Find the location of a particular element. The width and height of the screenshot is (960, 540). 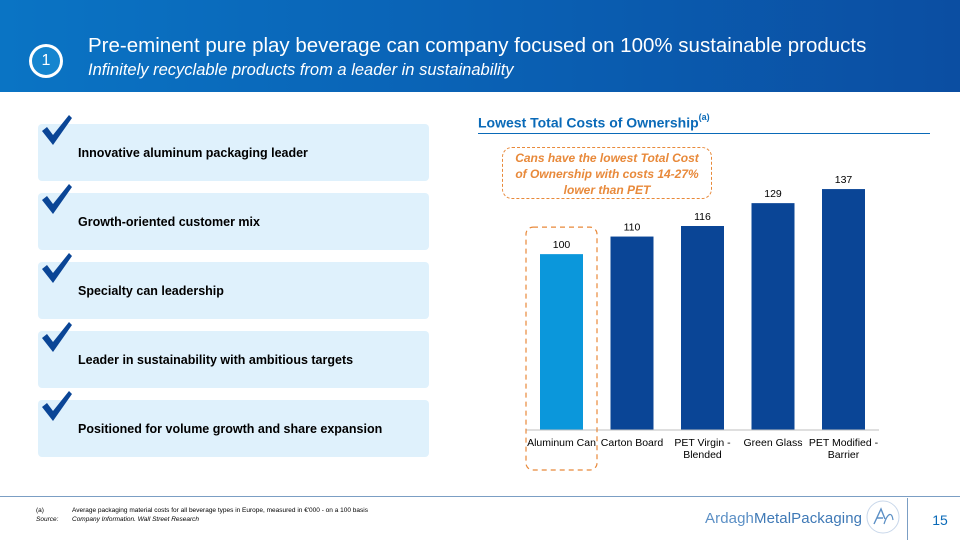

category-label-3: Green Glass is located at coordinates (773, 443).